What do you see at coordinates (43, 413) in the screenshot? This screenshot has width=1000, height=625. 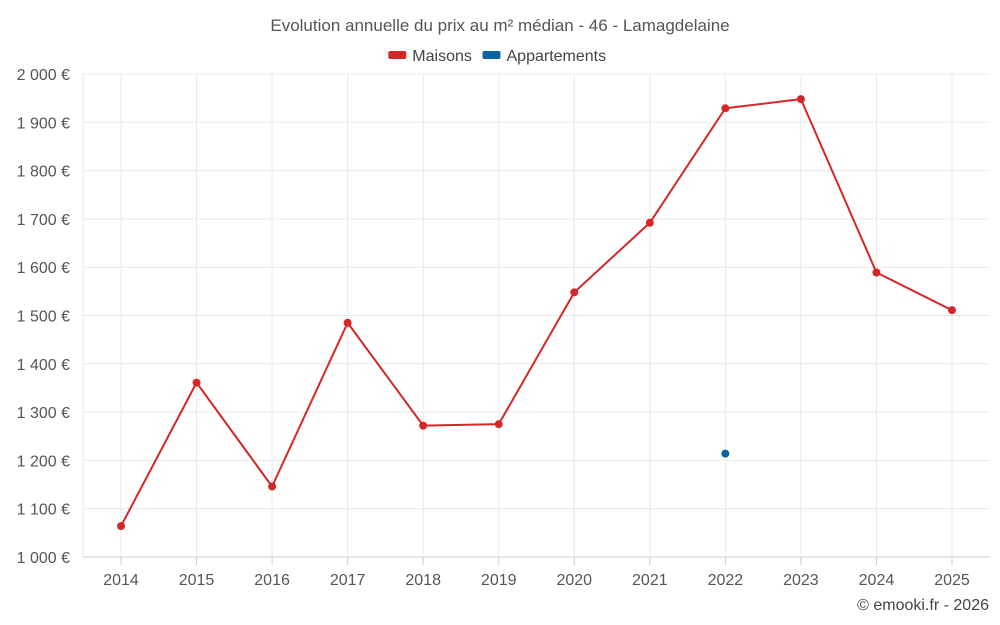 I see `y-tick-label: 1 300 €` at bounding box center [43, 413].